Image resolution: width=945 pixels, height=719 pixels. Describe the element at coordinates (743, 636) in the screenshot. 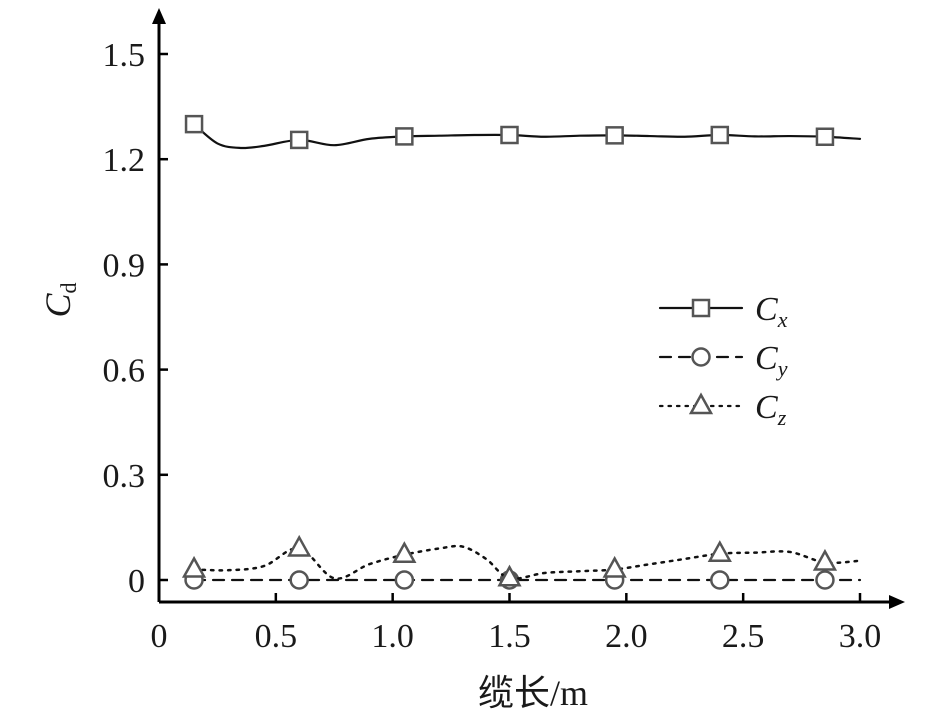

I see `x-tick-label: 2.5` at that location.